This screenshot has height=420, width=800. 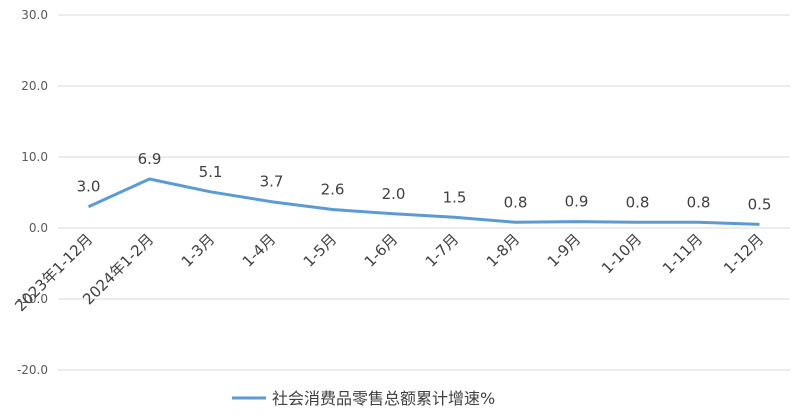 I want to click on data-label: 2.0, so click(x=394, y=194).